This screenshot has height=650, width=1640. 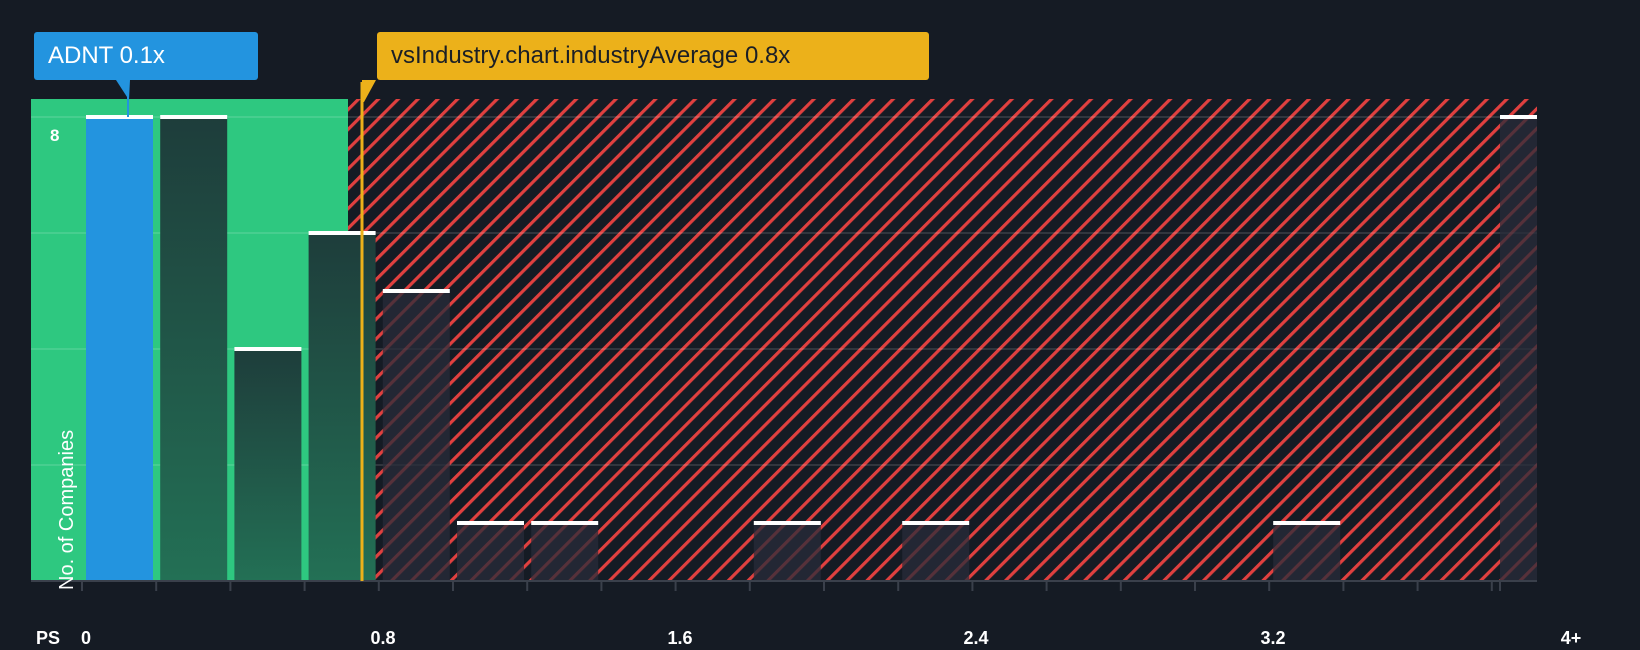 What do you see at coordinates (86, 638) in the screenshot?
I see `x-tick-0: 0` at bounding box center [86, 638].